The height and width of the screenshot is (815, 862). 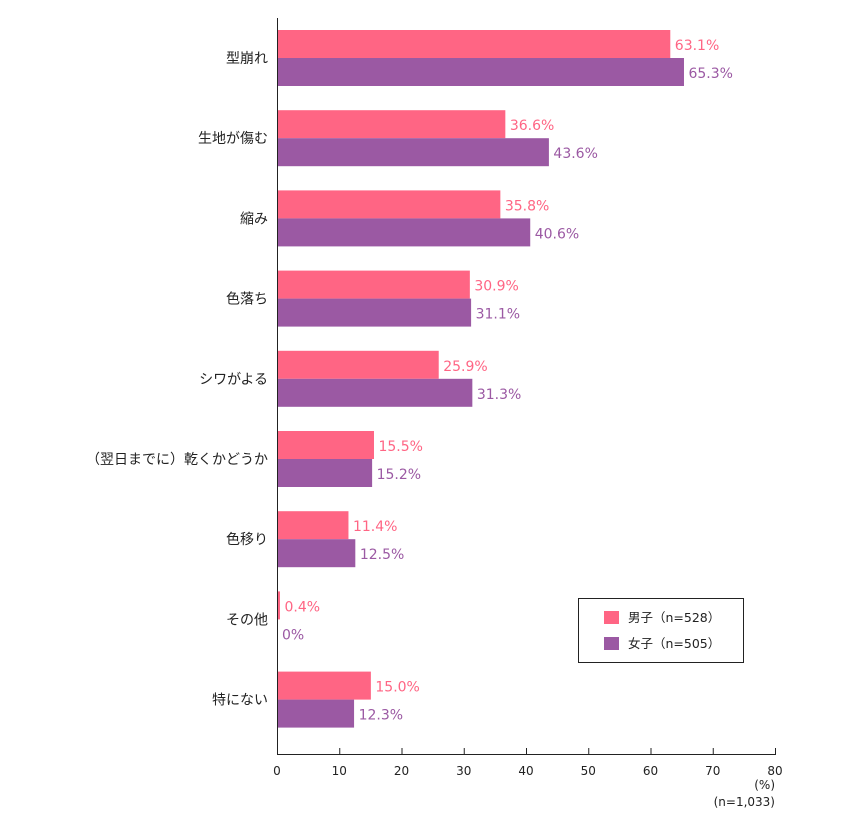 I want to click on bar-male-kiji-ga-itamu, so click(x=391, y=124).